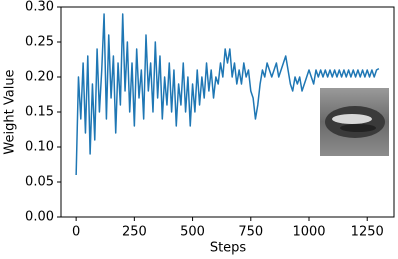 The height and width of the screenshot is (259, 398). What do you see at coordinates (228, 248) in the screenshot?
I see `x-axis-label: Steps` at bounding box center [228, 248].